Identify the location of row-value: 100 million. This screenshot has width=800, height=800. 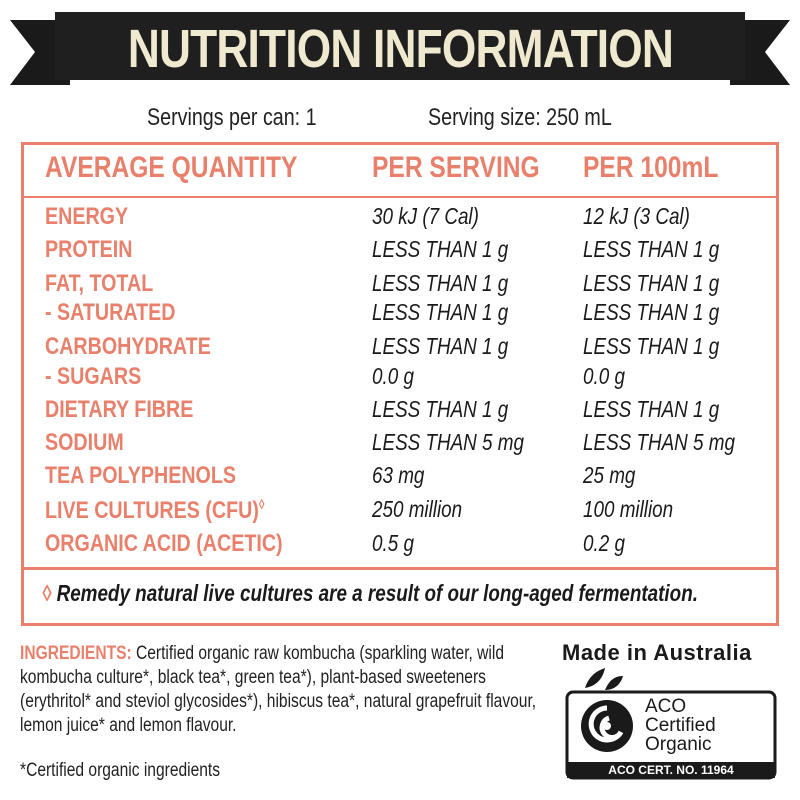
(628, 509).